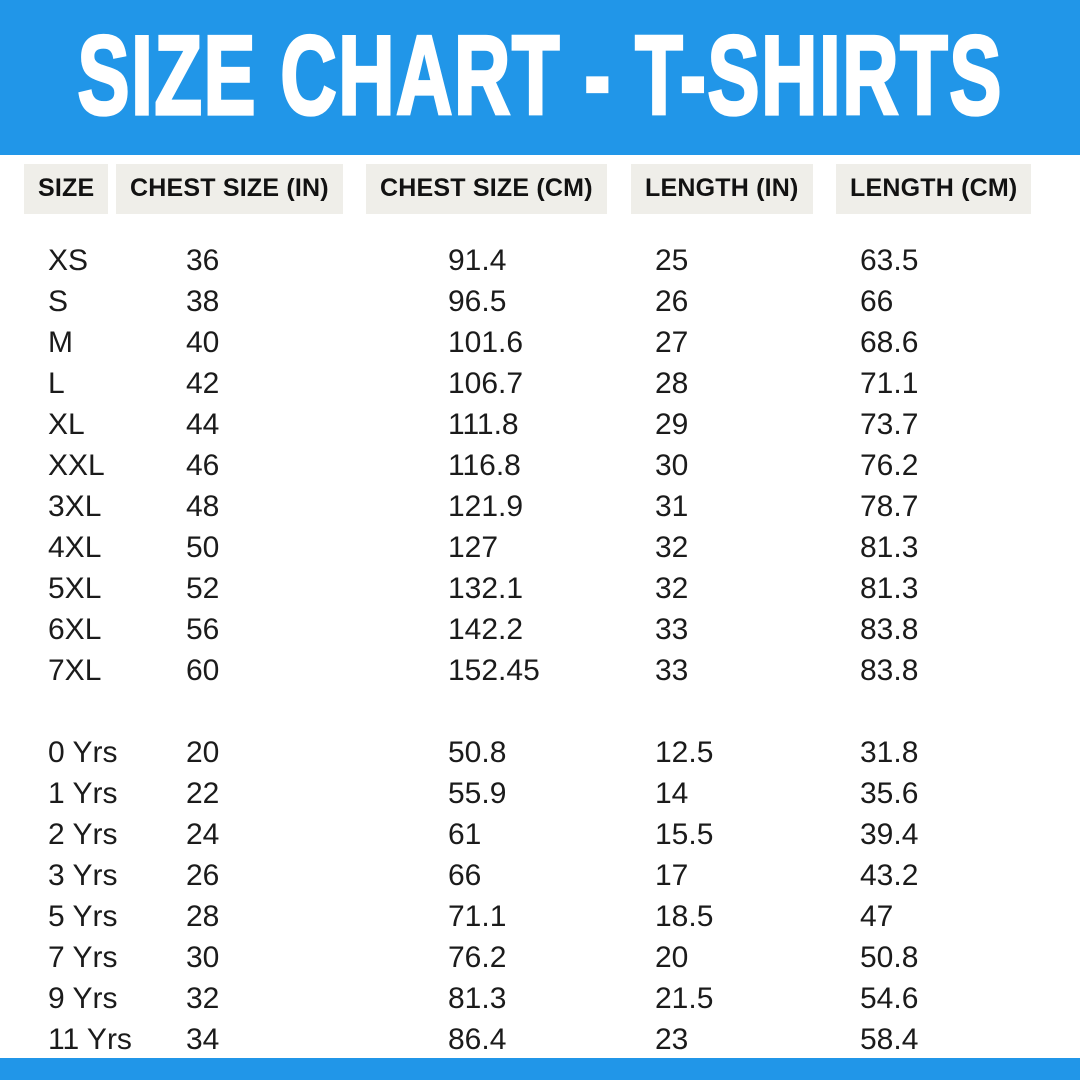 This screenshot has width=1080, height=1080. Describe the element at coordinates (672, 506) in the screenshot. I see `cell-length-in: 31` at that location.